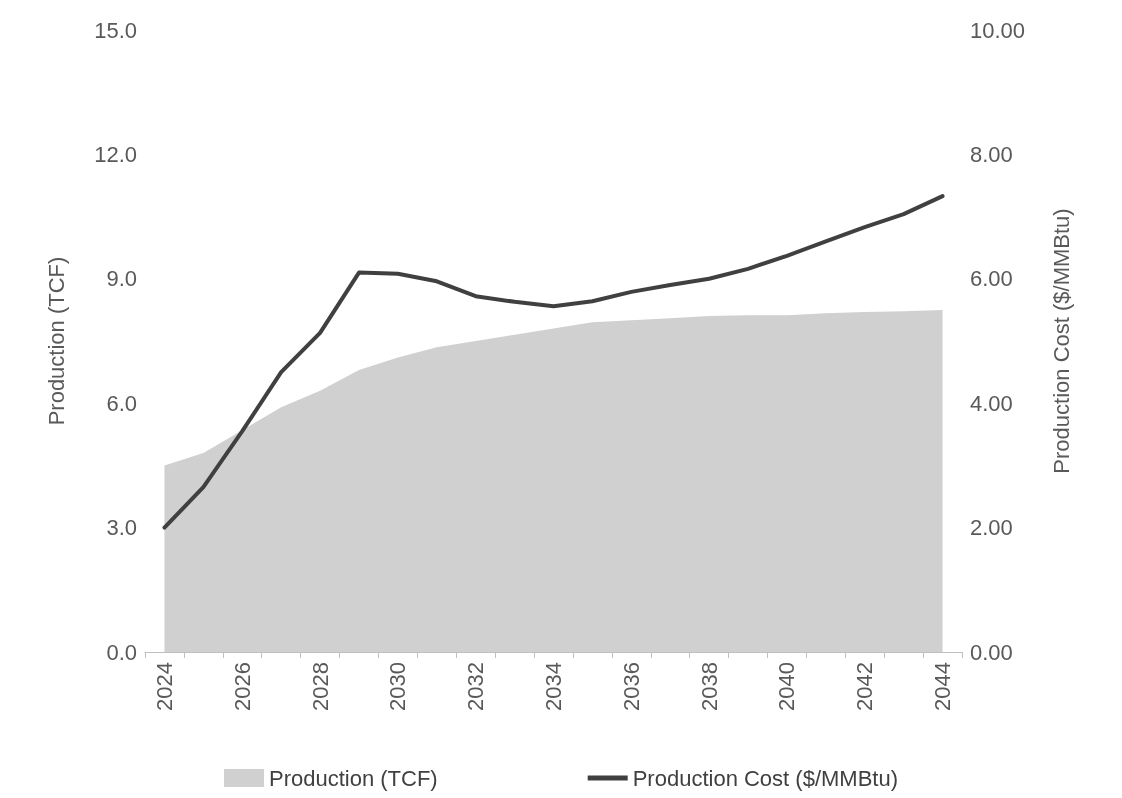 The height and width of the screenshot is (798, 1122). What do you see at coordinates (353, 778) in the screenshot?
I see `legend-label: Production (TCF)` at bounding box center [353, 778].